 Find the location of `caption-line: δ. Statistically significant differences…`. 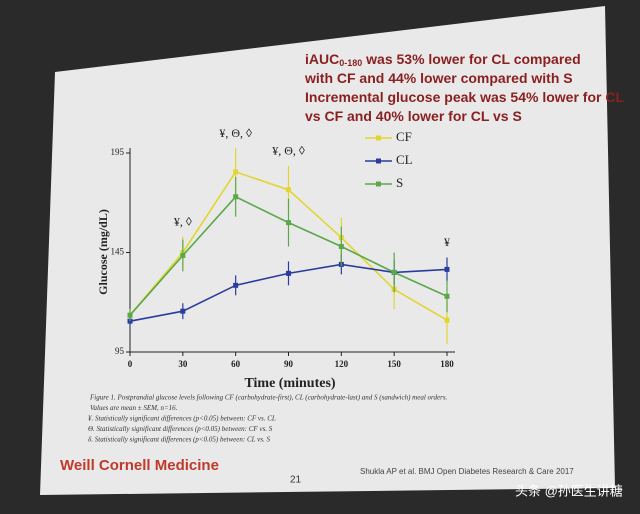

caption-line: δ. Statistically significant differences… is located at coordinates (179, 440).